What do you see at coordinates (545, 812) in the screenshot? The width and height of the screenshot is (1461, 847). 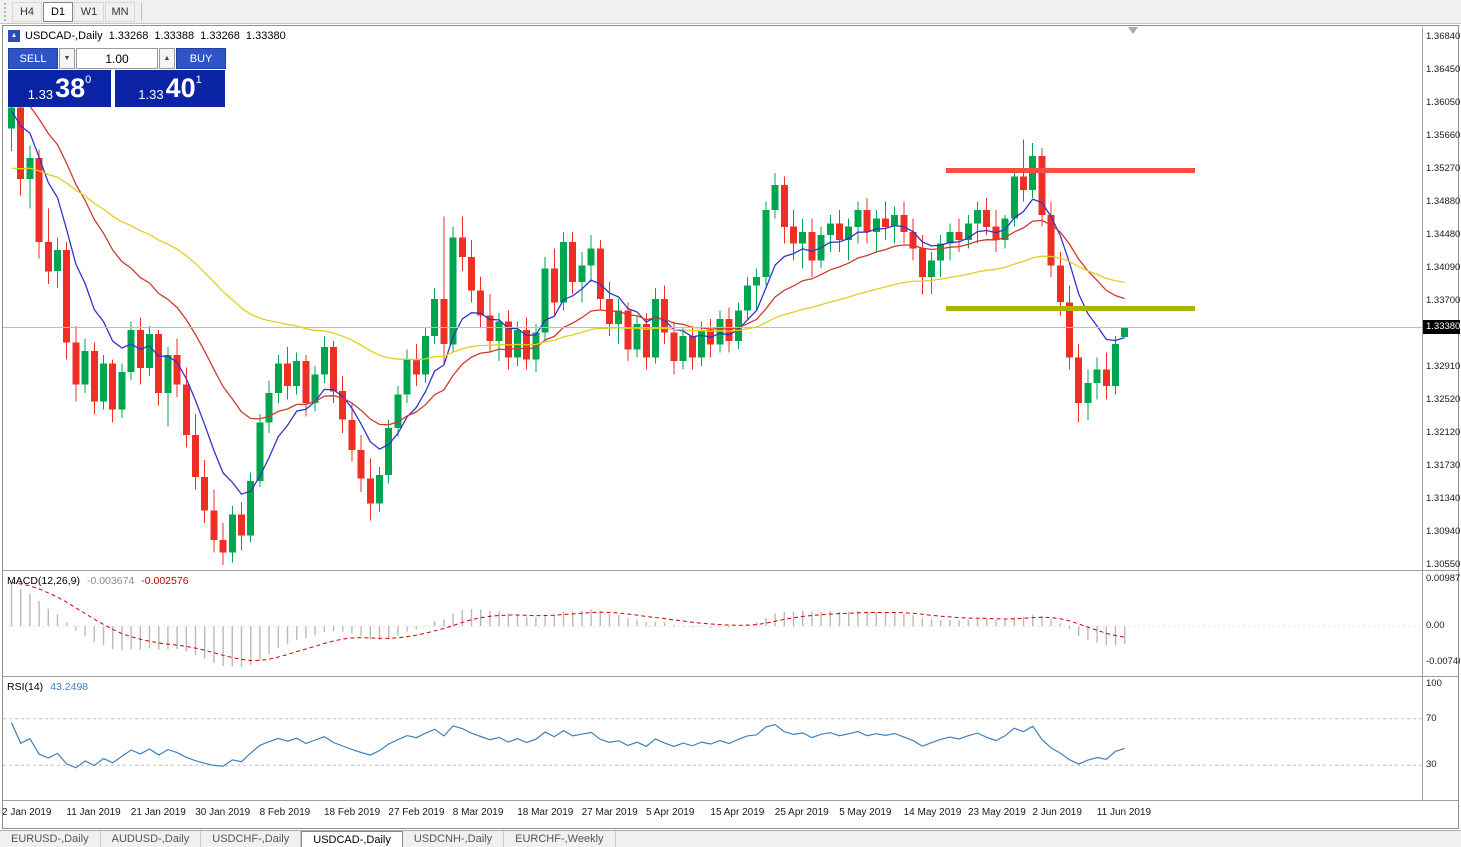 I see `date-axis-label: 18 Mar 2019` at bounding box center [545, 812].